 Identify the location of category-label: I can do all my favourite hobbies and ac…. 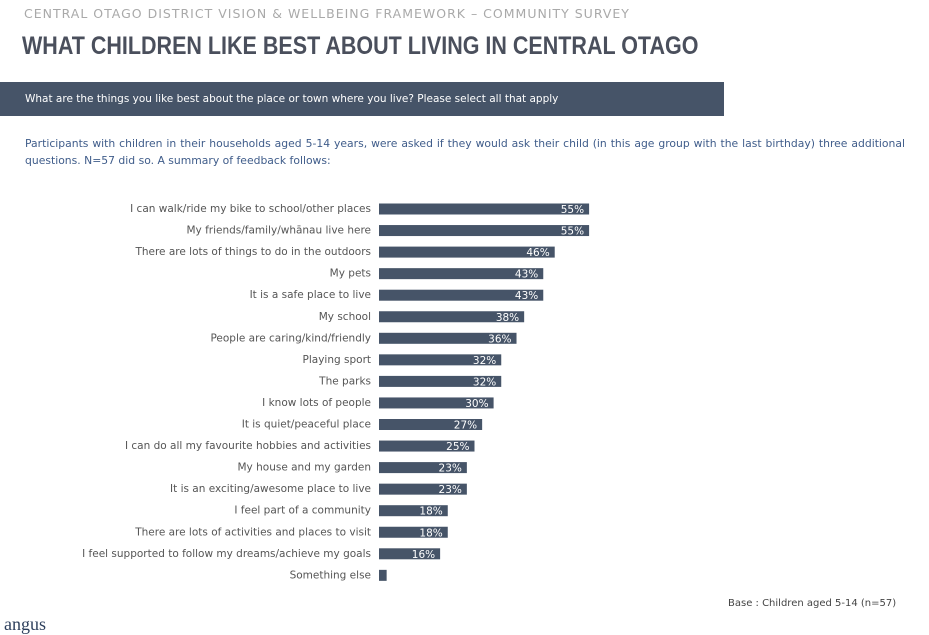
(248, 446).